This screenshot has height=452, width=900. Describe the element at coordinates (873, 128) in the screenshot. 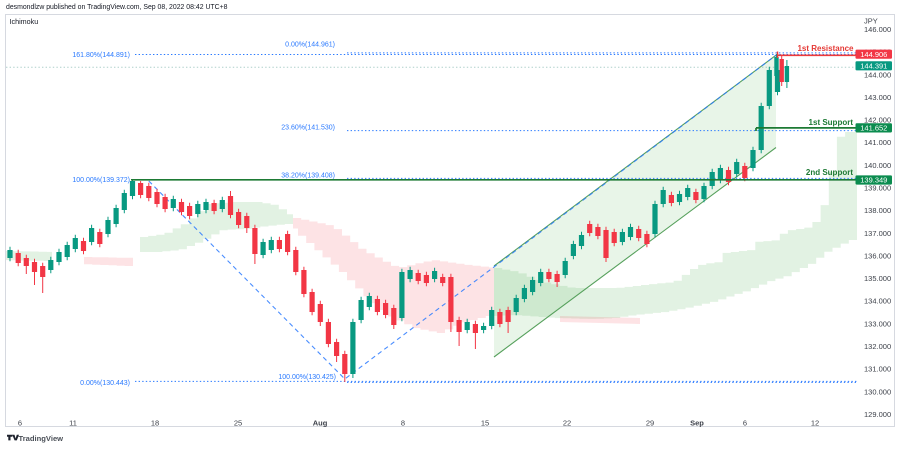

I see `svg-text: 141.652` at that location.